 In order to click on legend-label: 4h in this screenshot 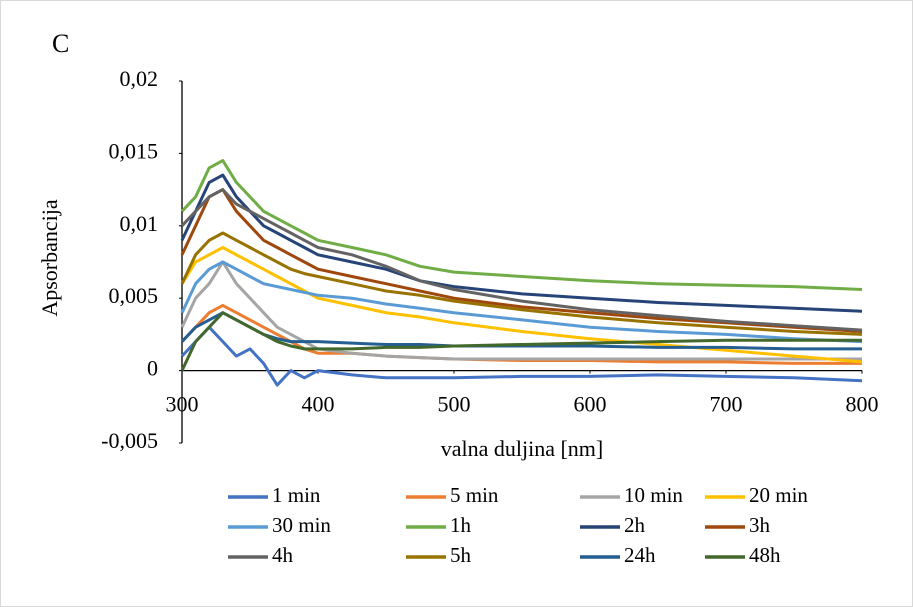, I will do `click(283, 555)`.